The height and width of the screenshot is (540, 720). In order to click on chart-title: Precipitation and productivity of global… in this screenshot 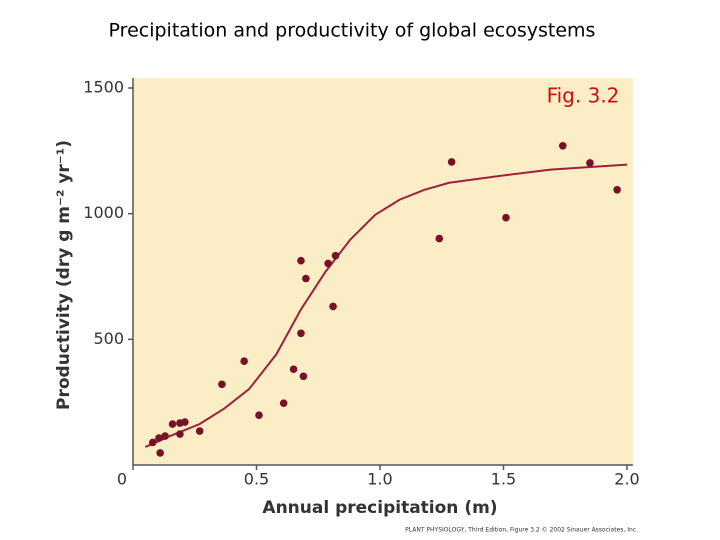, I will do `click(352, 31)`.